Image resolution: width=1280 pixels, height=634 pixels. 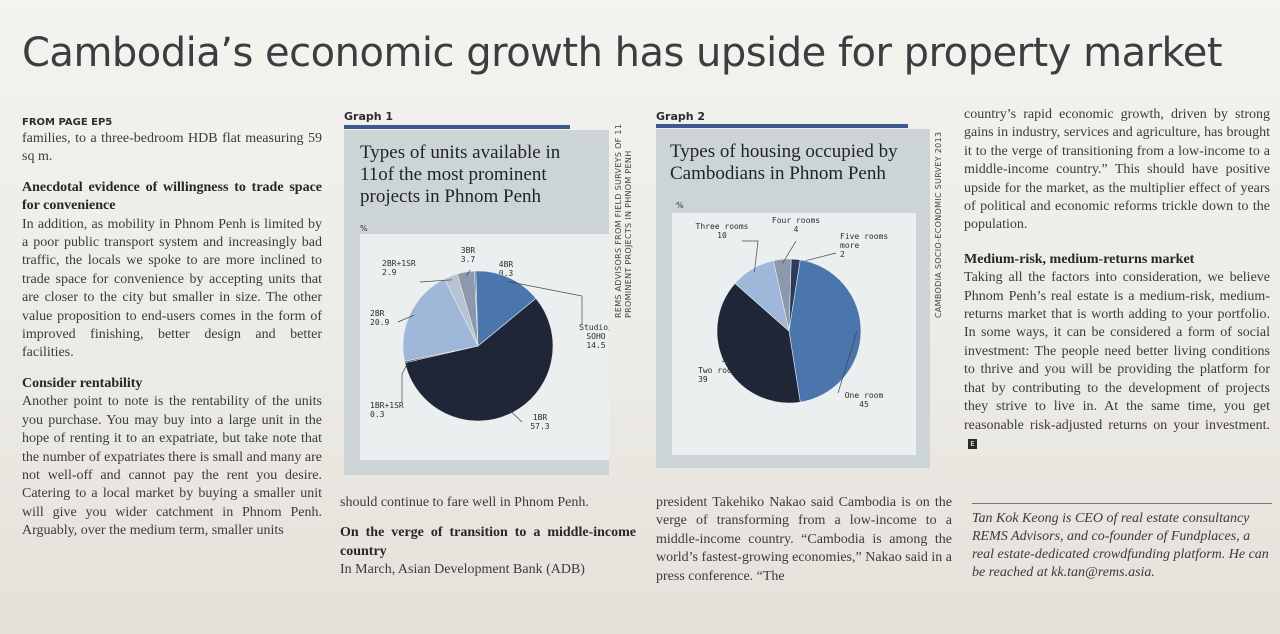 I want to click on pie-label-4br: 4BR 0.3, so click(x=506, y=269).